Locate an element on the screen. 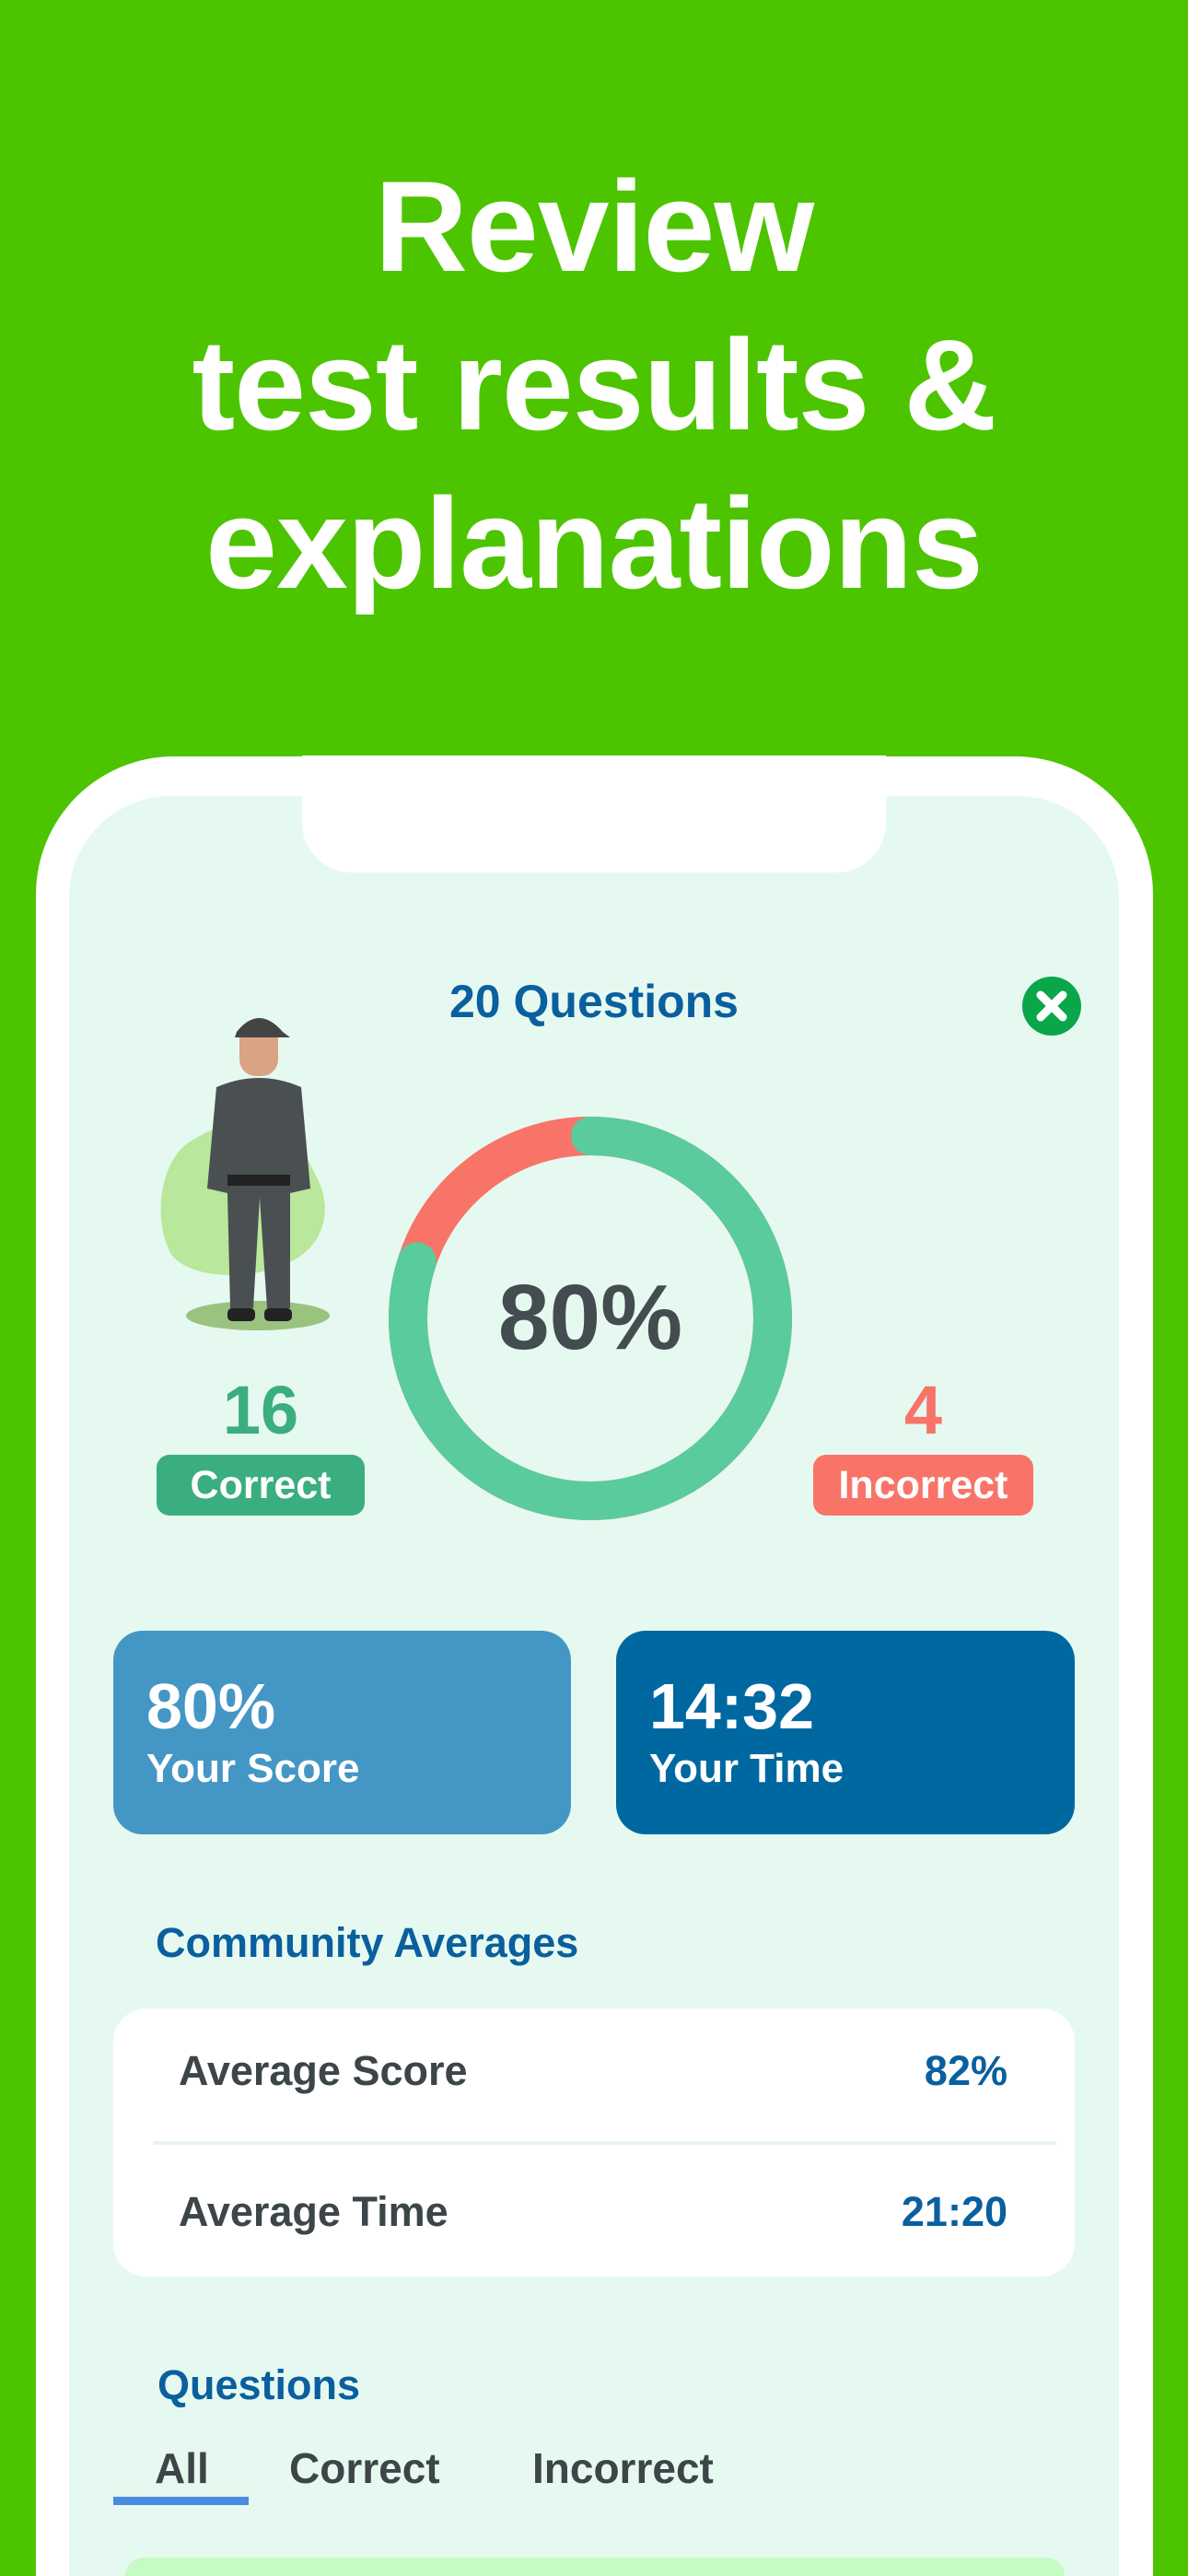 This screenshot has width=1188, height=2576. question-list-item is located at coordinates (595, 2567).